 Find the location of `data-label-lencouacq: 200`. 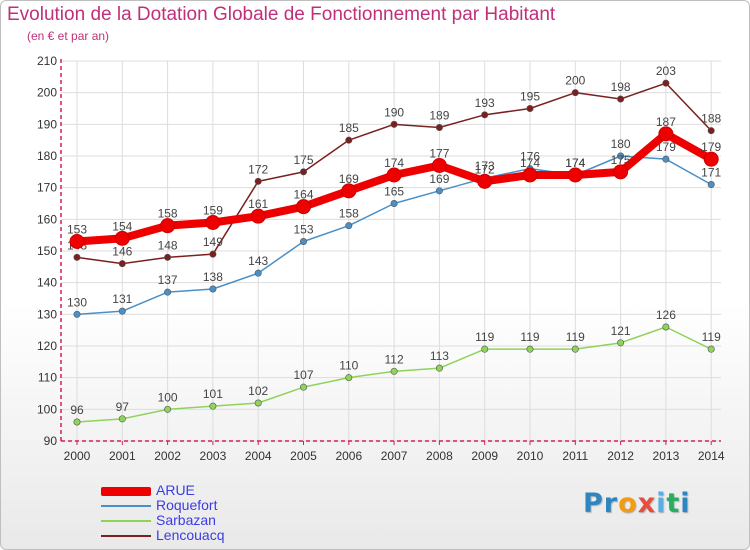

data-label-lencouacq: 200 is located at coordinates (575, 81).